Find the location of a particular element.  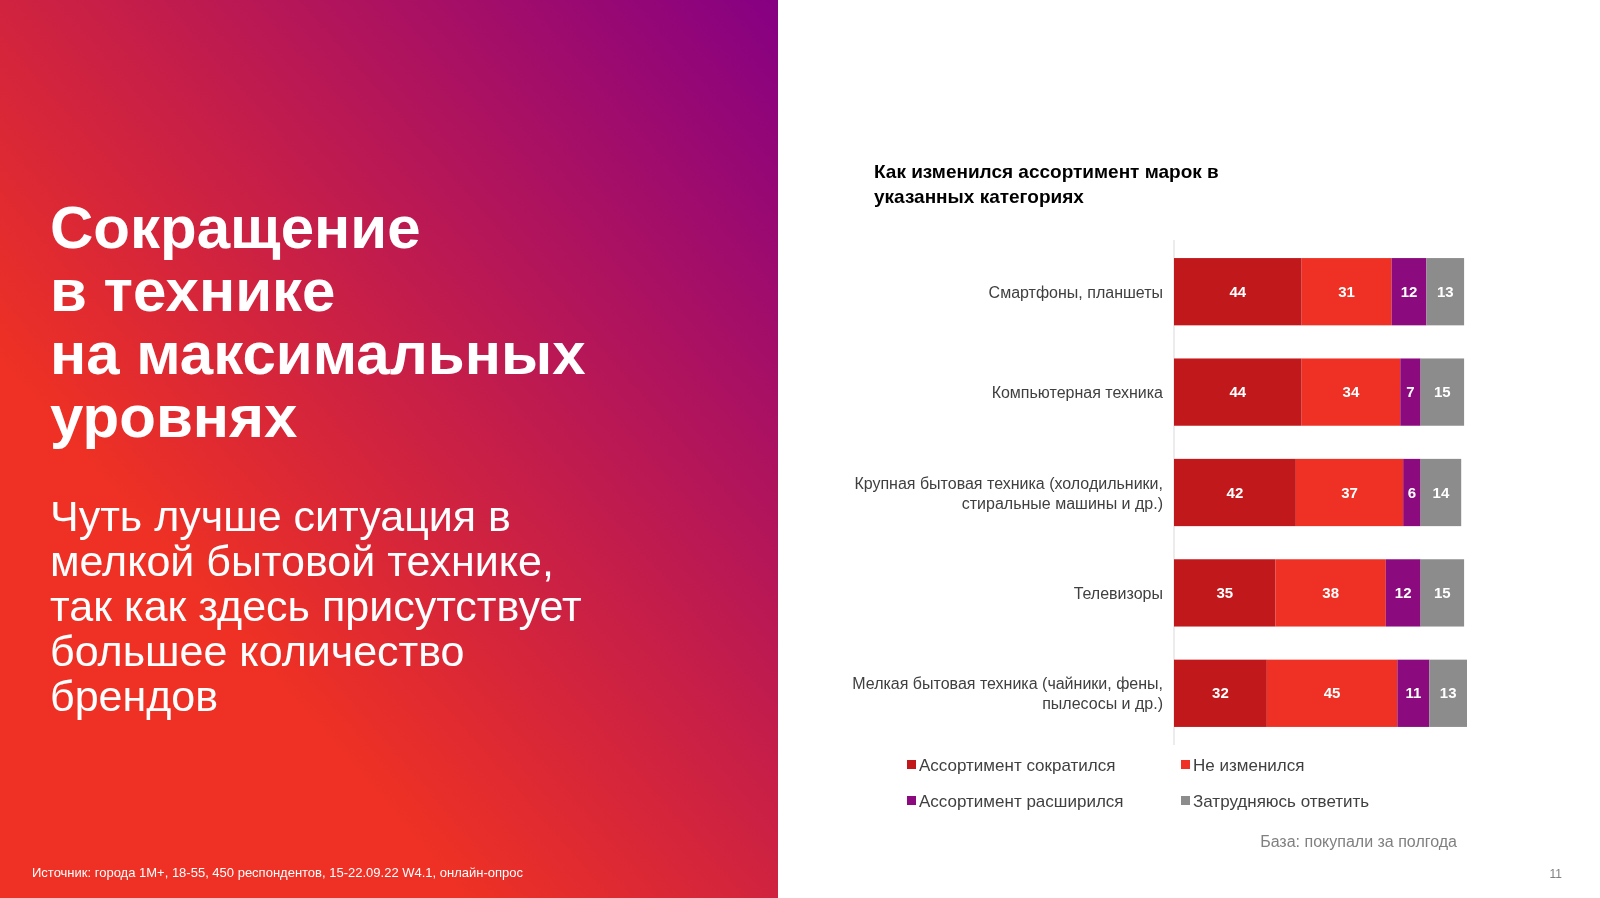

text: Сокращение в технике на максимальных уровнях is located at coordinates (318, 322).